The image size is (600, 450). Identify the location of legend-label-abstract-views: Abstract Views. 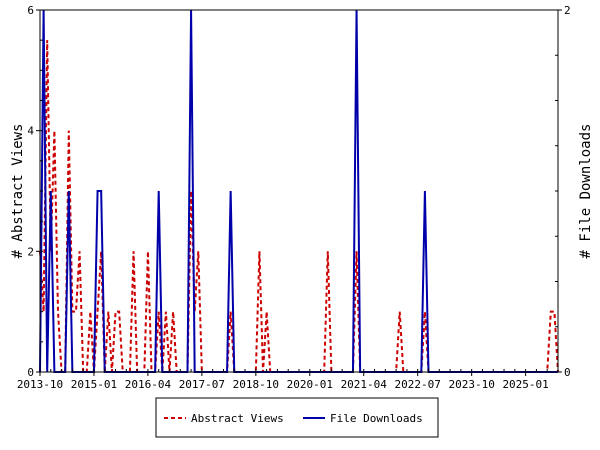
(237, 418).